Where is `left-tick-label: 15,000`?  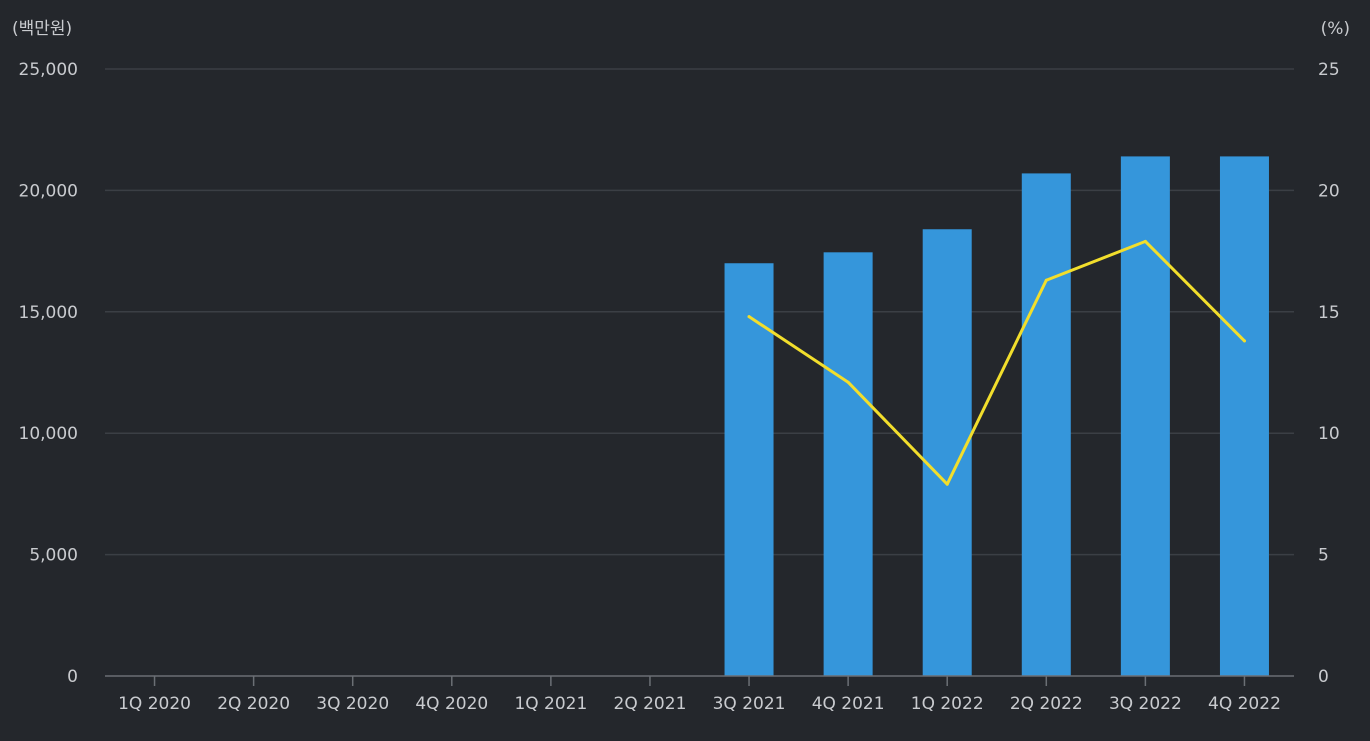 left-tick-label: 15,000 is located at coordinates (48, 313).